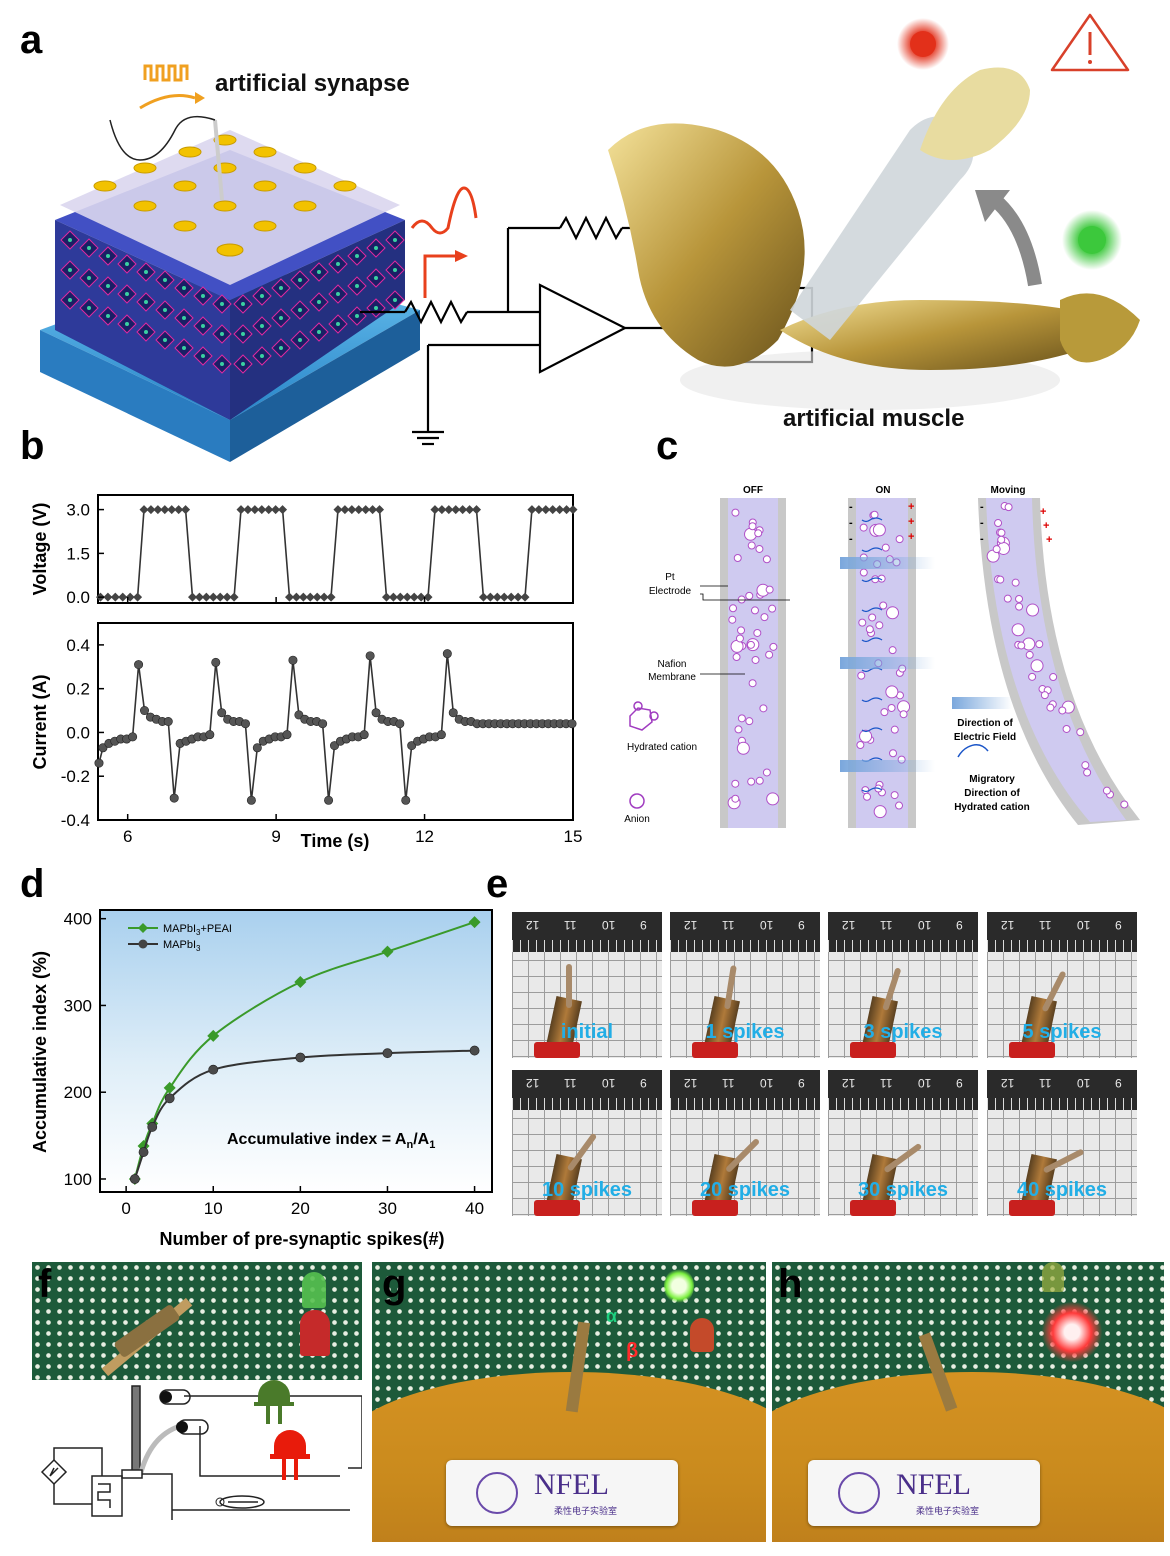 The height and width of the screenshot is (1556, 1170). I want to click on spike-train-icon, so click(166, 73).